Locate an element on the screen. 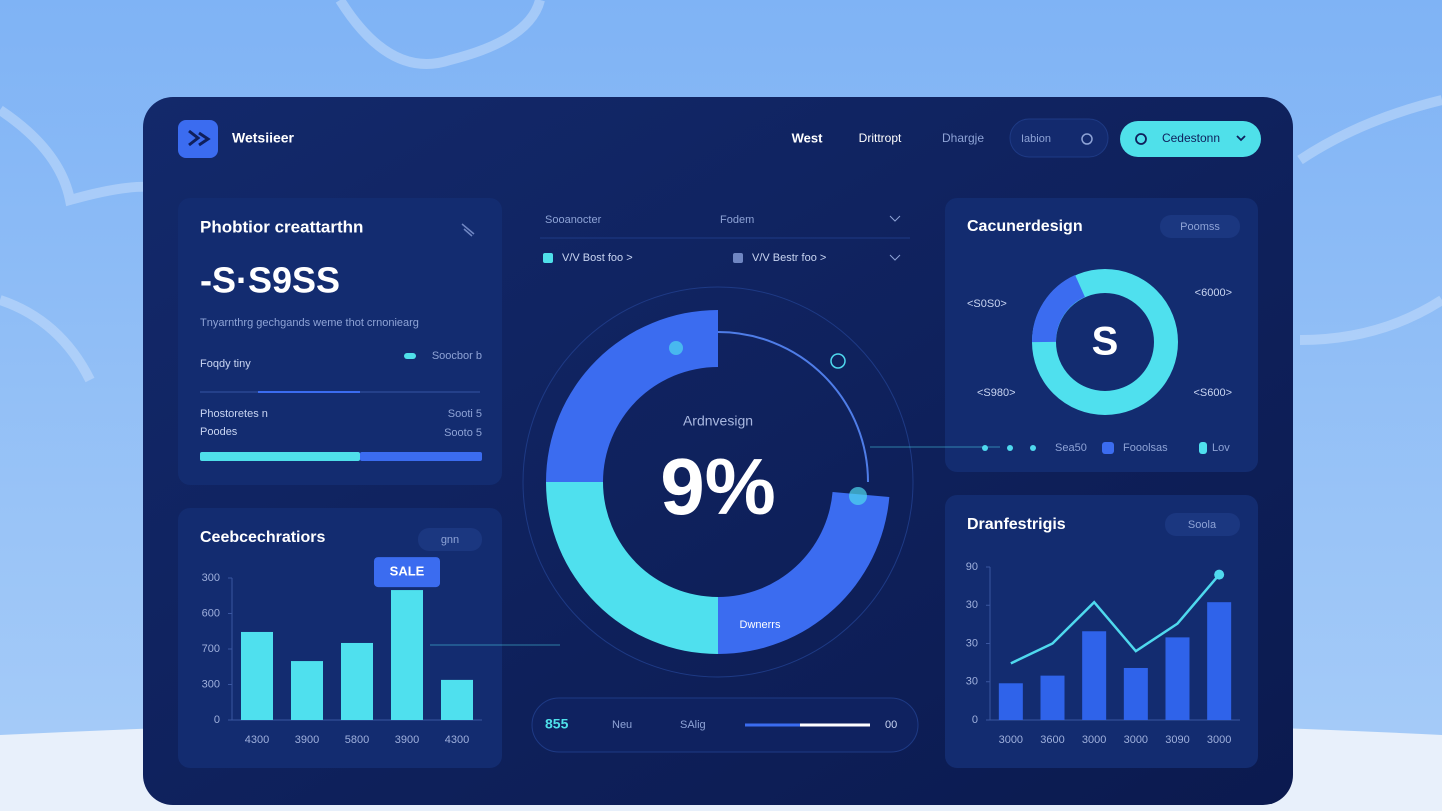  donut-caption: Ardnvesign is located at coordinates (718, 421).